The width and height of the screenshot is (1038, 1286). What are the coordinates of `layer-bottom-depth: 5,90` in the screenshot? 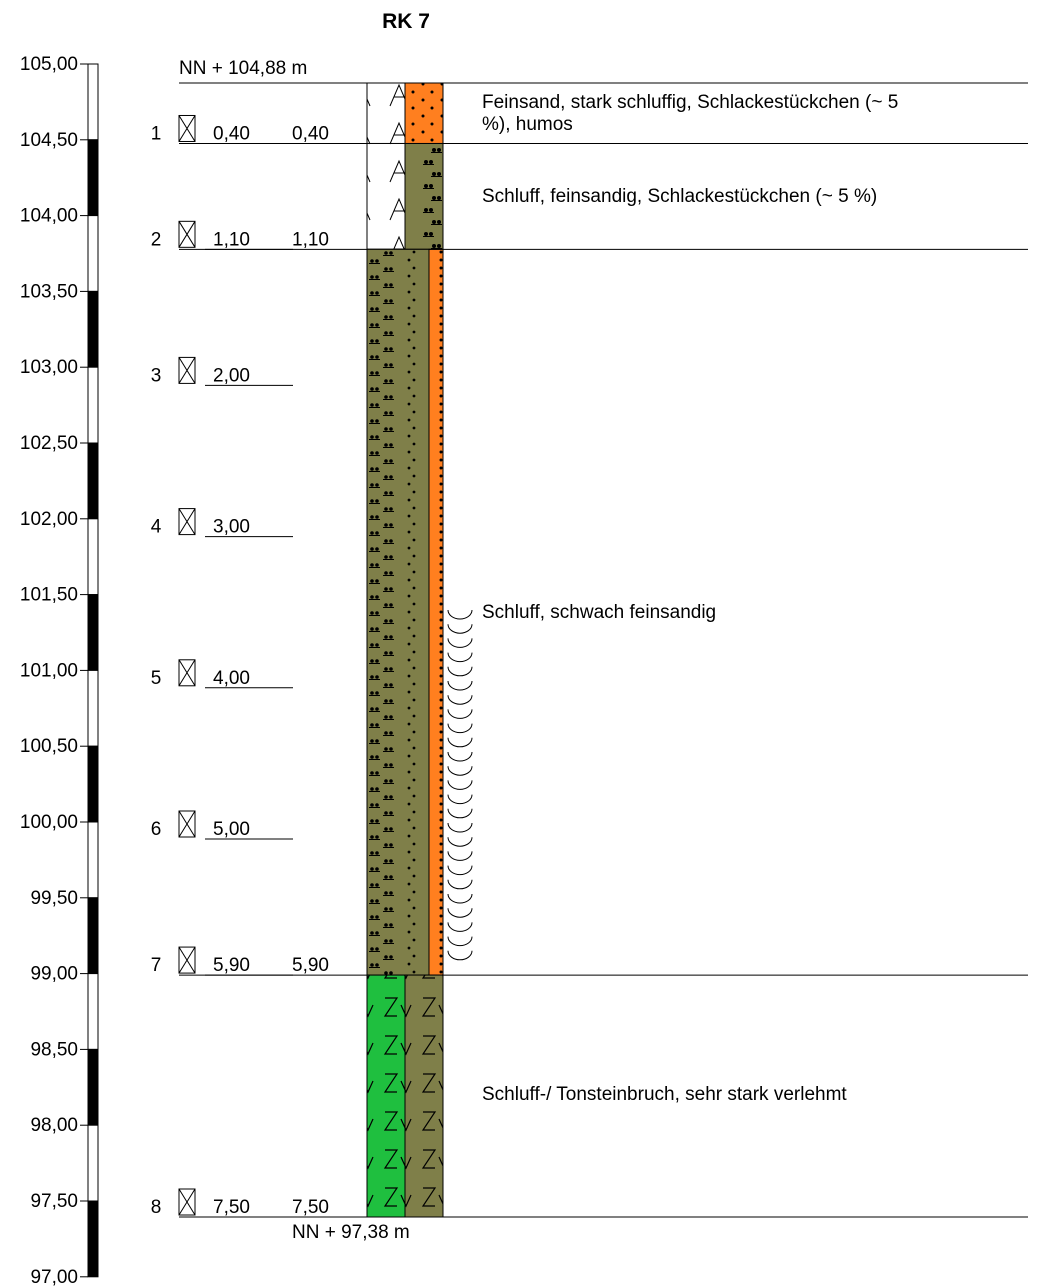 It's located at (310, 965).